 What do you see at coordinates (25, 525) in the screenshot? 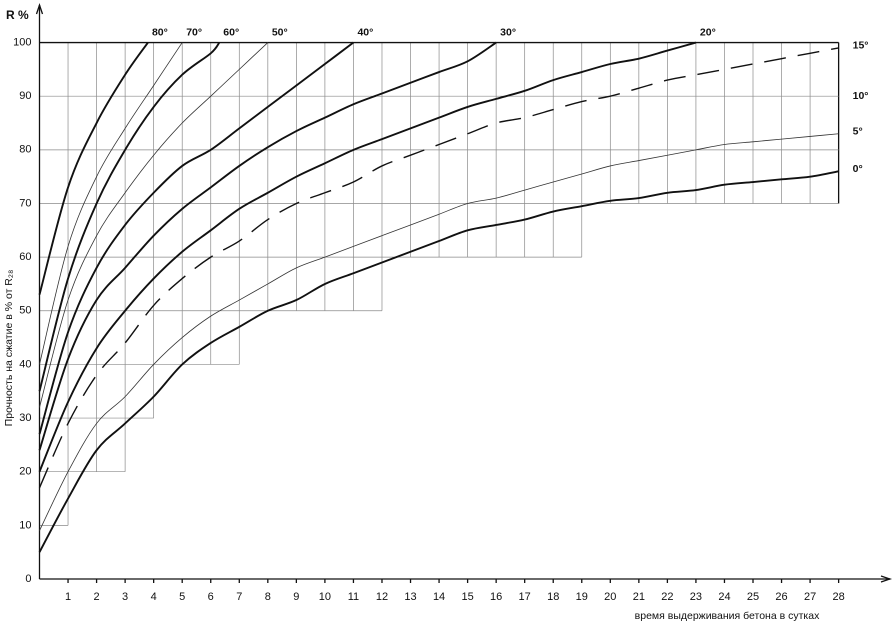
I see `y-tick-label: 10` at bounding box center [25, 525].